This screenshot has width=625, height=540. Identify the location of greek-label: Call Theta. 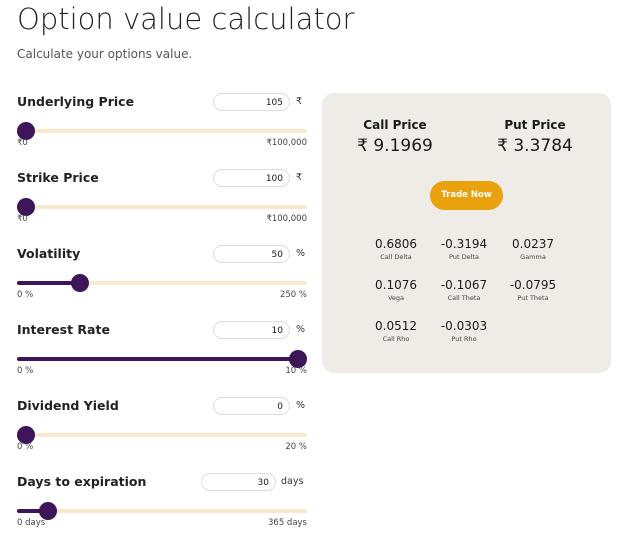
(464, 298).